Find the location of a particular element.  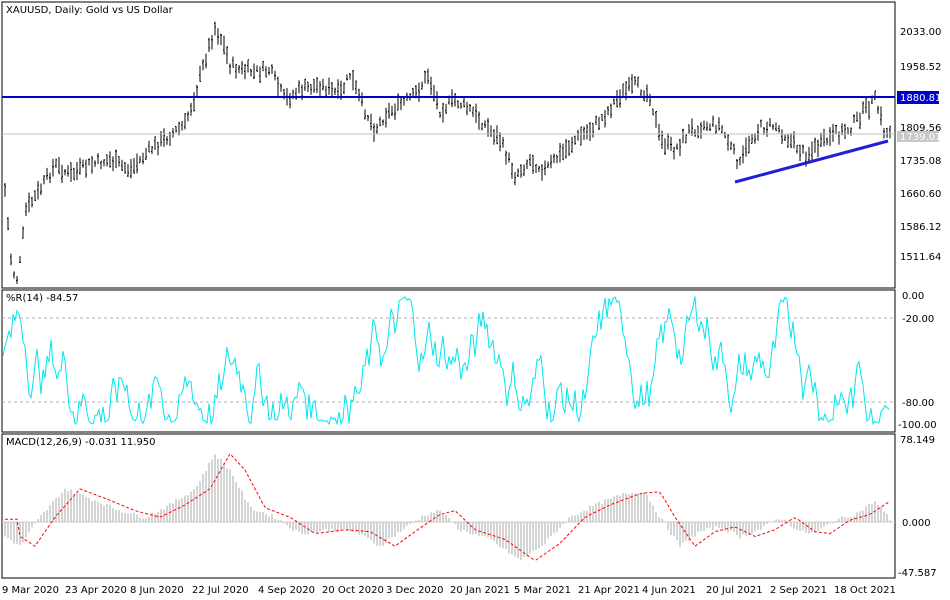

price-tick: 1511.64 is located at coordinates (920, 257).